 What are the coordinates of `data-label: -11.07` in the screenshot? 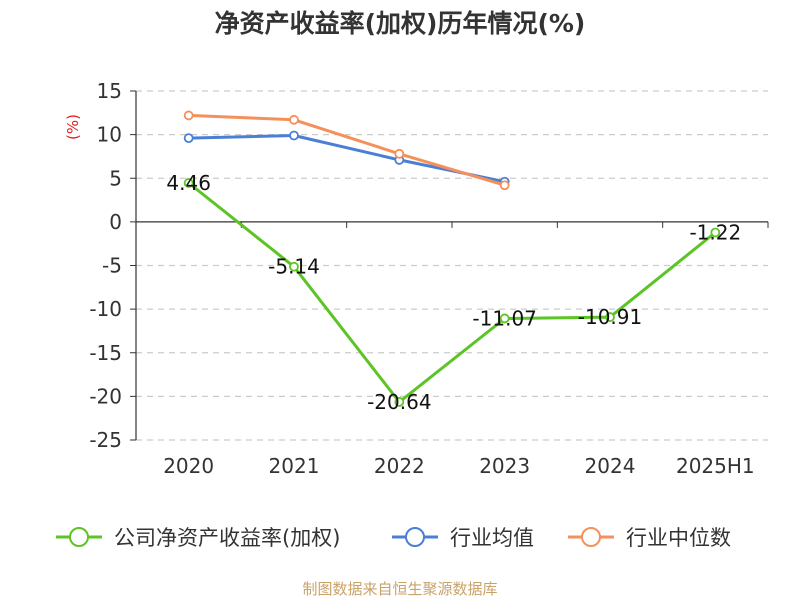 It's located at (504, 318).